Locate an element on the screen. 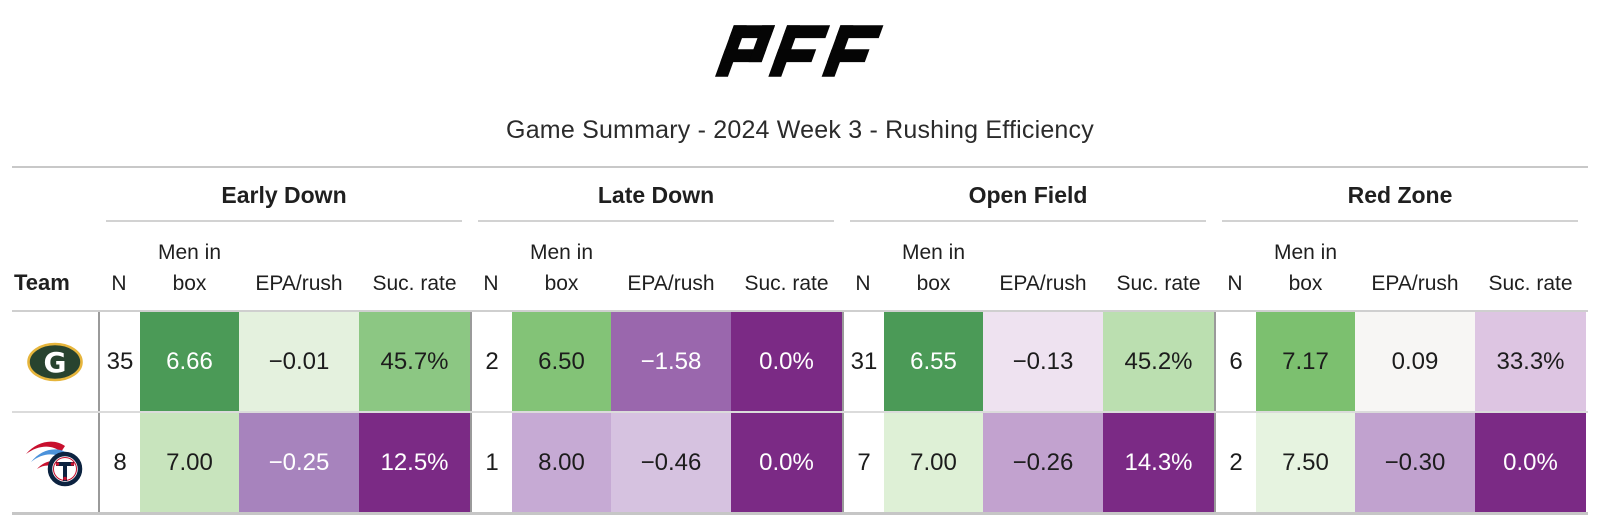  epa-rush-cell: 0.09 is located at coordinates (1415, 361).